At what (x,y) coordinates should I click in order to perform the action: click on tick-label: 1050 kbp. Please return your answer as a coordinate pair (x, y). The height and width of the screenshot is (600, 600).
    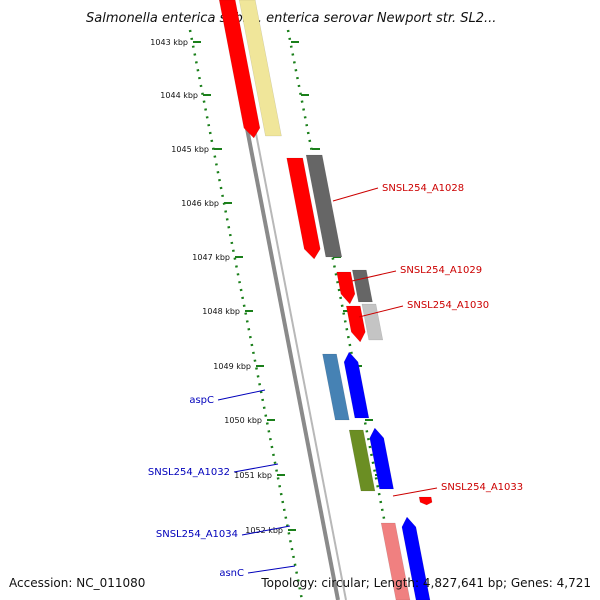
    Looking at the image, I should click on (243, 420).